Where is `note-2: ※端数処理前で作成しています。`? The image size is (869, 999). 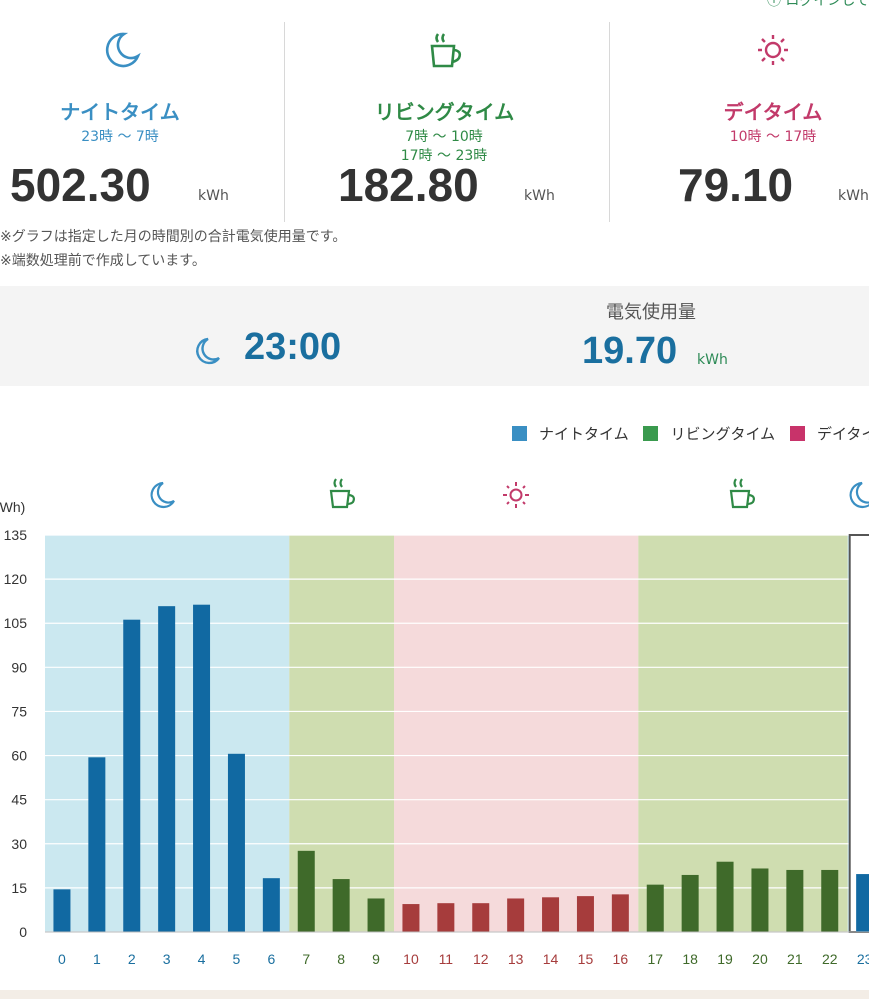 note-2: ※端数処理前で作成しています。 is located at coordinates (103, 261).